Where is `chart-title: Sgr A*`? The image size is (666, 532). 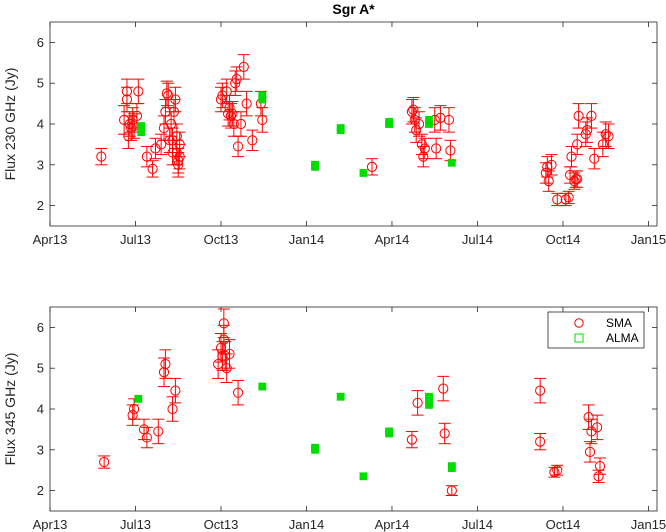
chart-title: Sgr A* is located at coordinates (353, 9).